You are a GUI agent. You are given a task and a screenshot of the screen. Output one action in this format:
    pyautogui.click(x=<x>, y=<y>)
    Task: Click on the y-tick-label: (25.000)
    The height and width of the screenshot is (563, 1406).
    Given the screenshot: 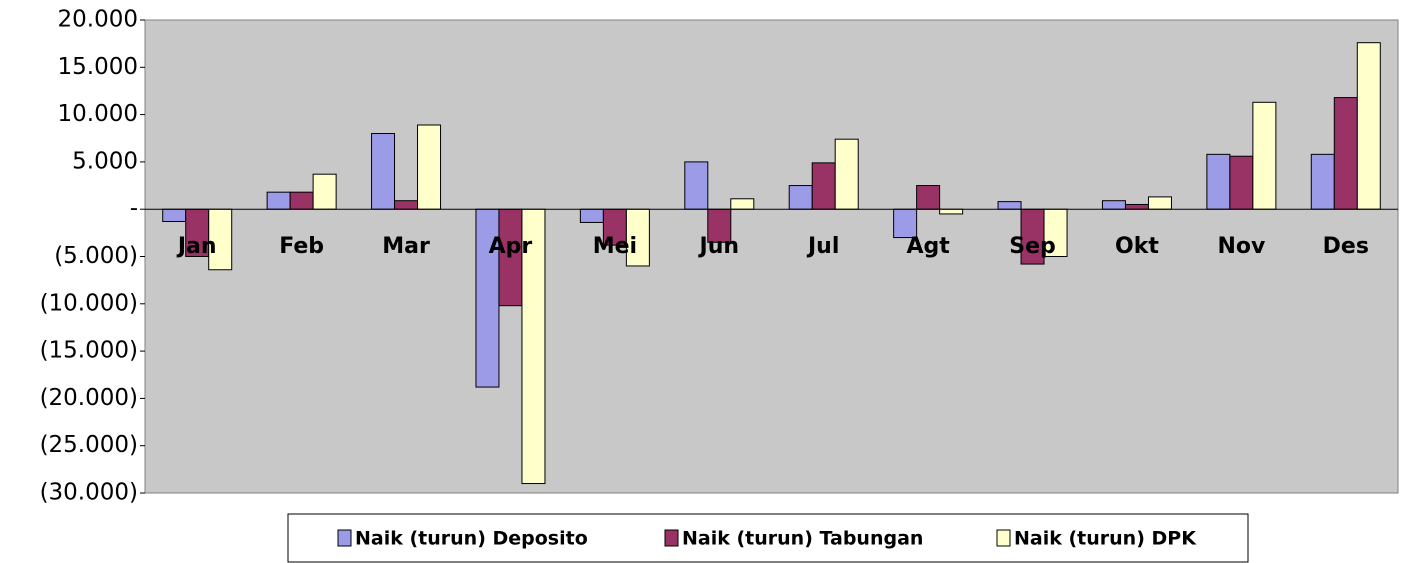 What is the action you would take?
    pyautogui.click(x=89, y=445)
    